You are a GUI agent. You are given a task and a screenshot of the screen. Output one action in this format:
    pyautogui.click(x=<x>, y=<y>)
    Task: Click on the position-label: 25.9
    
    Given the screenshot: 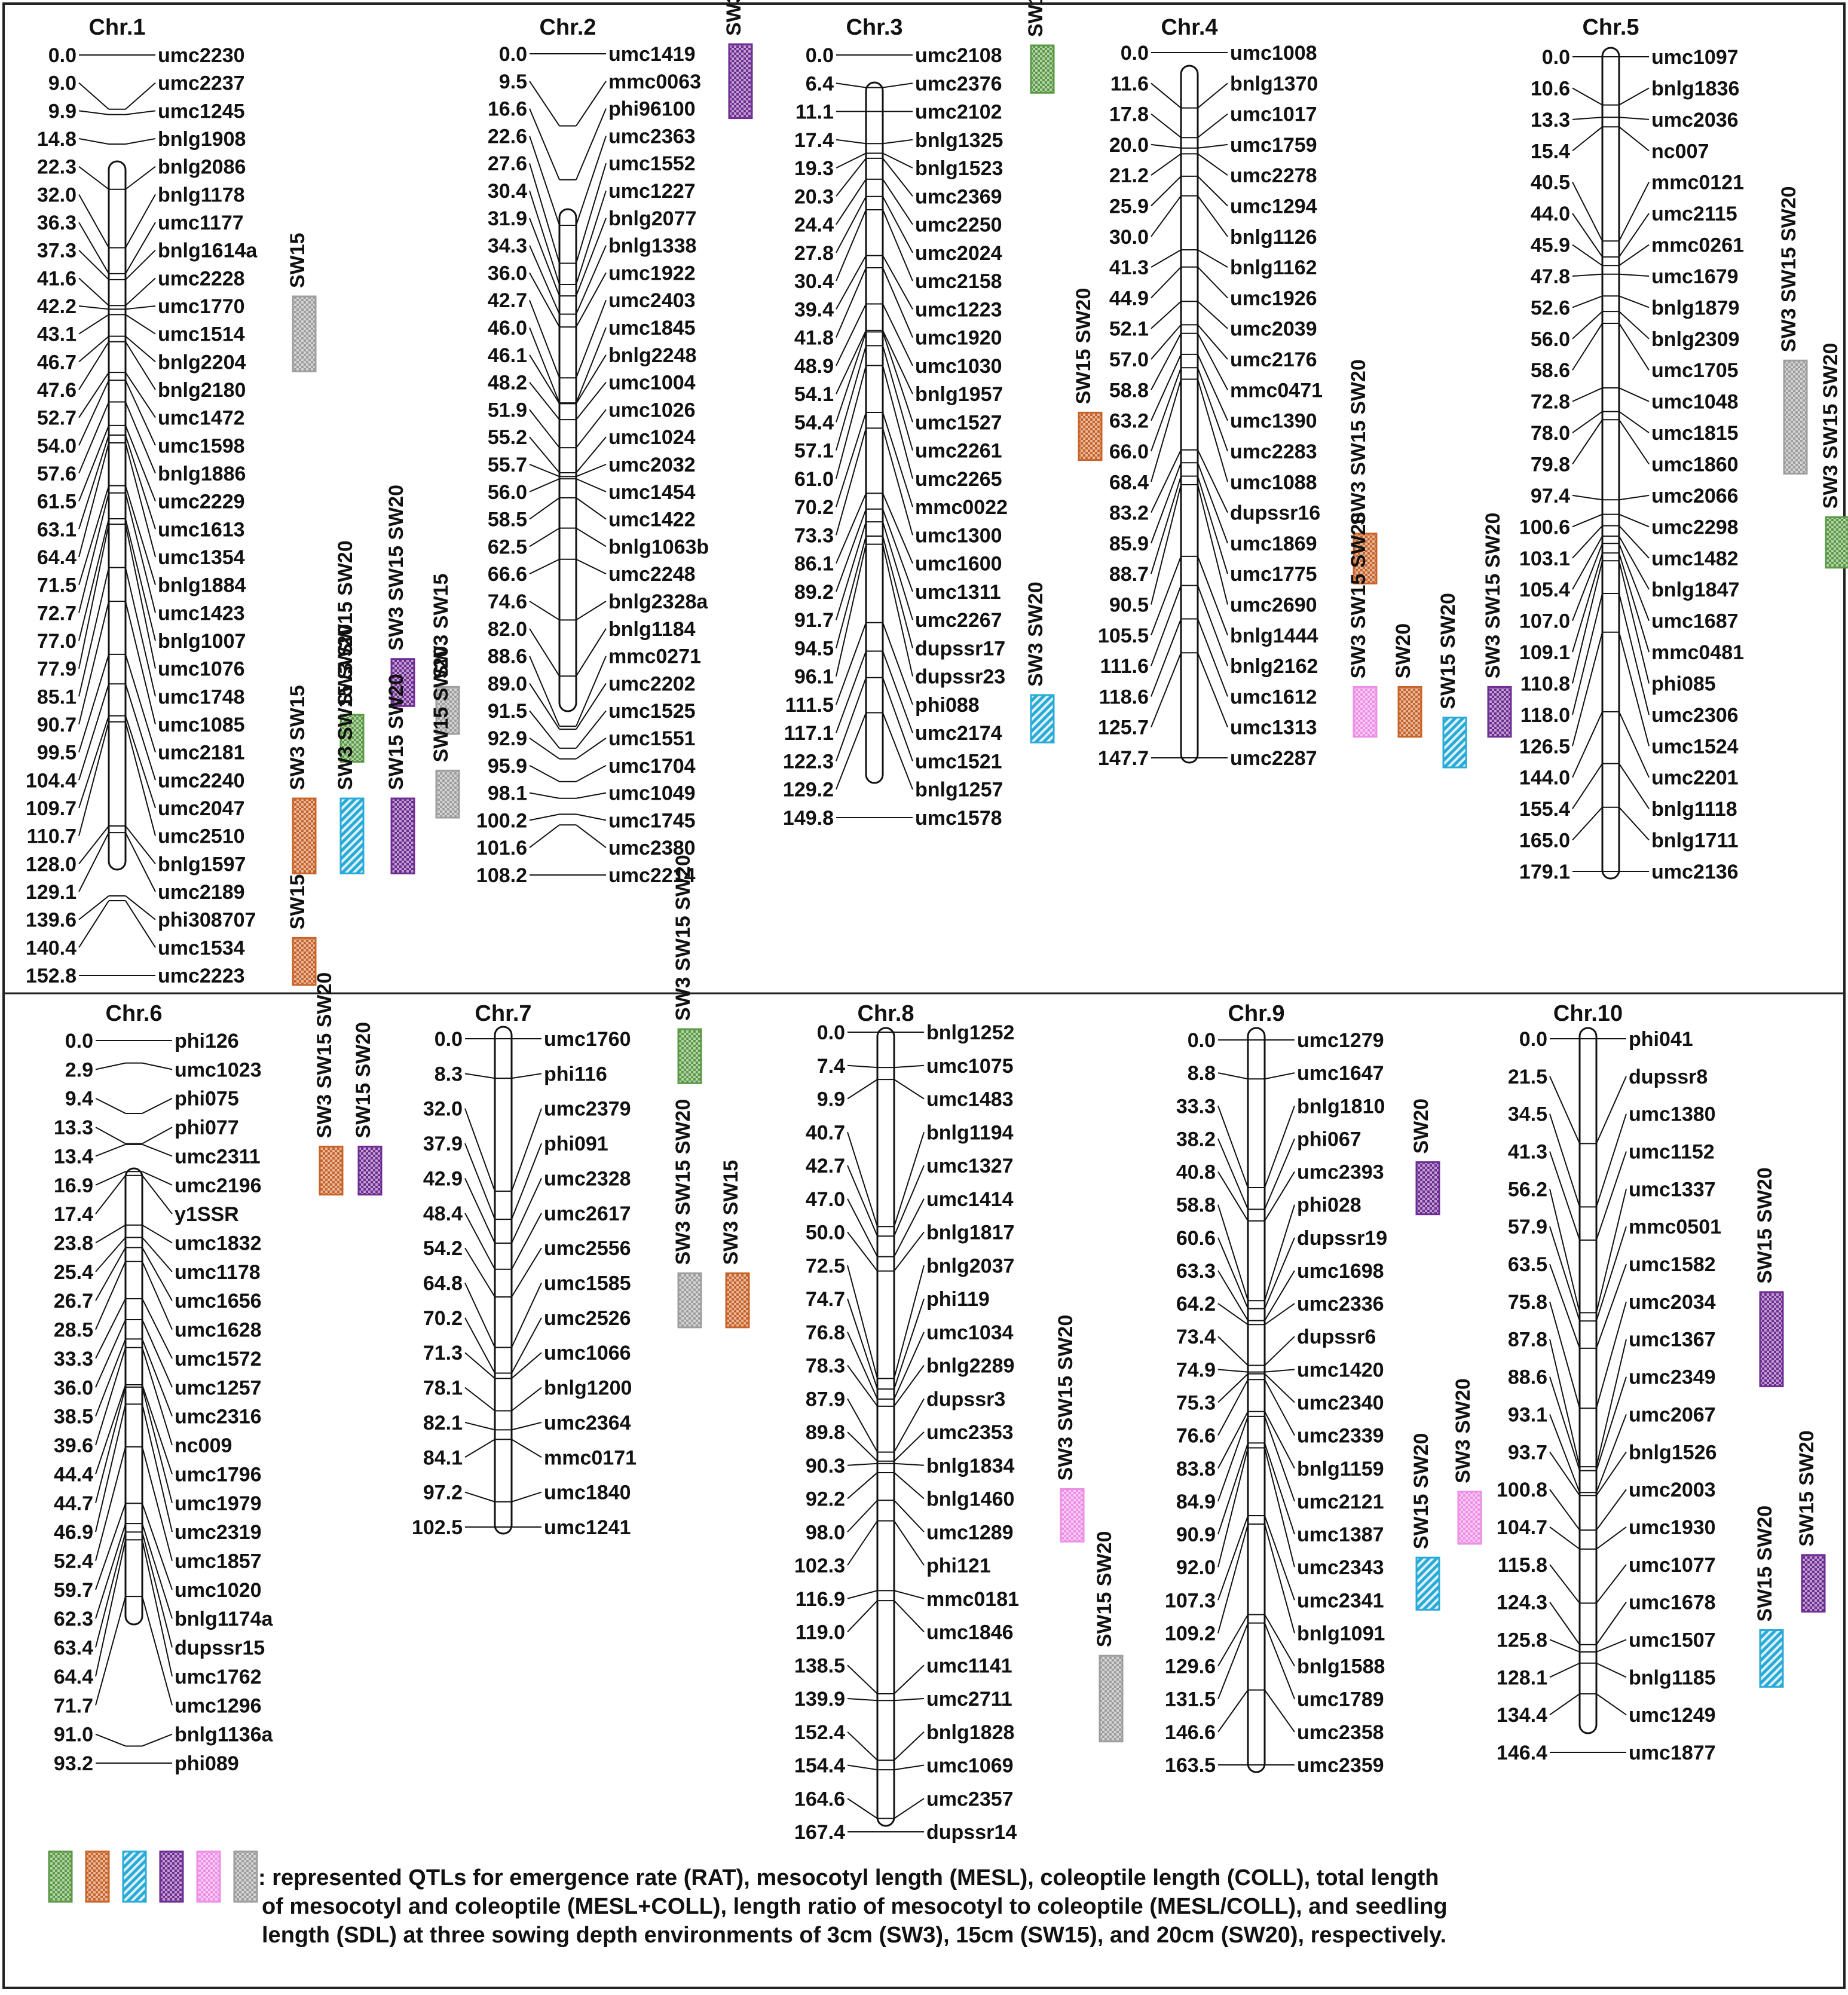 What is the action you would take?
    pyautogui.click(x=1129, y=206)
    